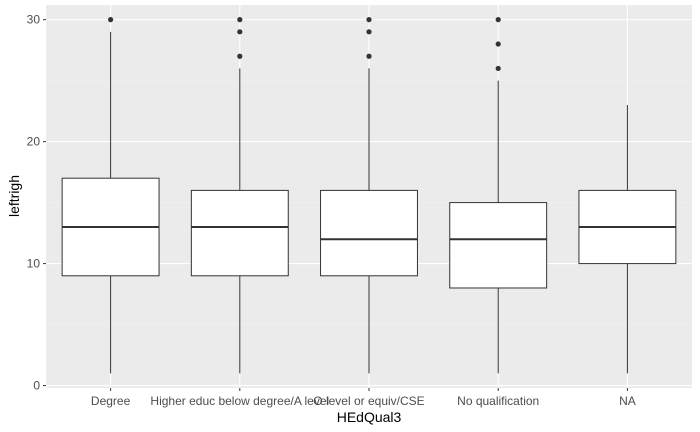  What do you see at coordinates (34, 142) in the screenshot?
I see `y-tick-label: 20` at bounding box center [34, 142].